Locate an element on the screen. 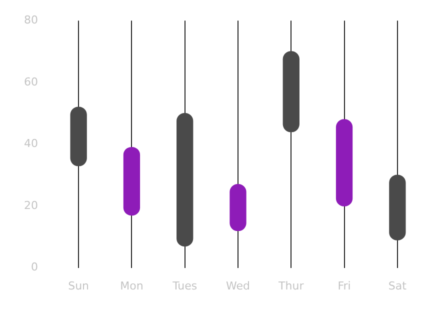 The width and height of the screenshot is (444, 325). y-tick-label: 0 is located at coordinates (34, 267).